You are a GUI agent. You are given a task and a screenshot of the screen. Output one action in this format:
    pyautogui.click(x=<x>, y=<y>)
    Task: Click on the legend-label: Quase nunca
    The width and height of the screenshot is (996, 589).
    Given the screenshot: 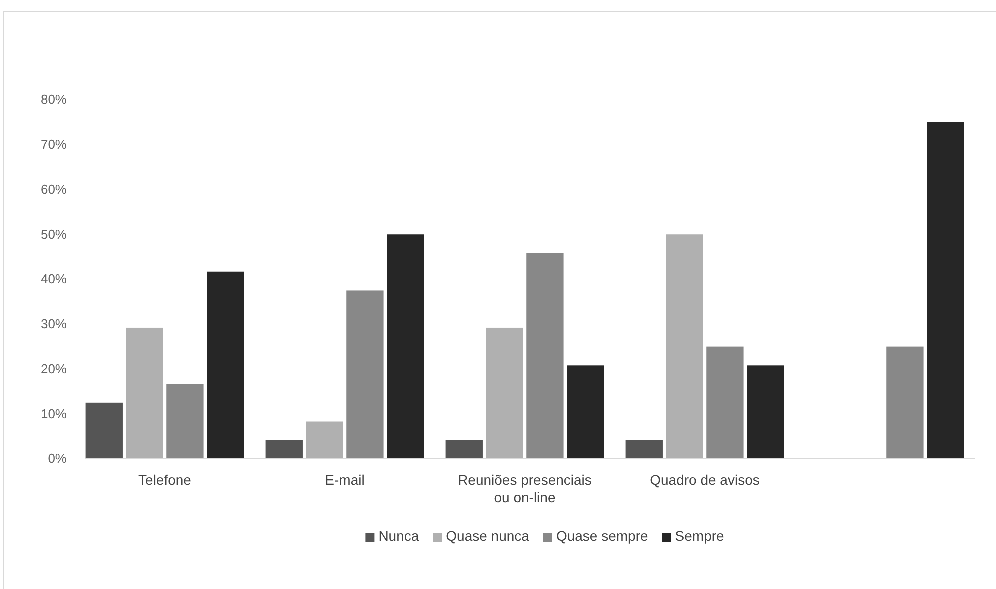 What is the action you would take?
    pyautogui.click(x=488, y=536)
    